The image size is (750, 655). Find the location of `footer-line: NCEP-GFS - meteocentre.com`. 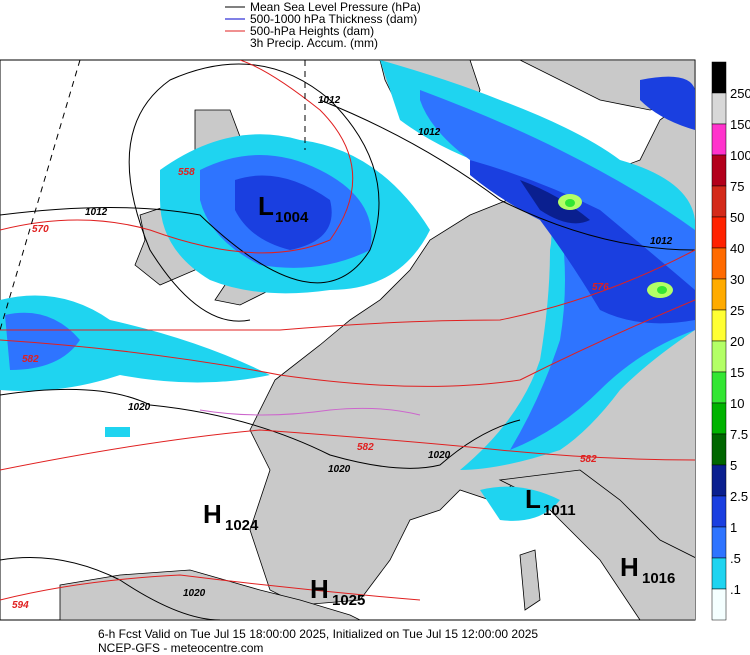

footer-line: NCEP-GFS - meteocentre.com is located at coordinates (180, 648).